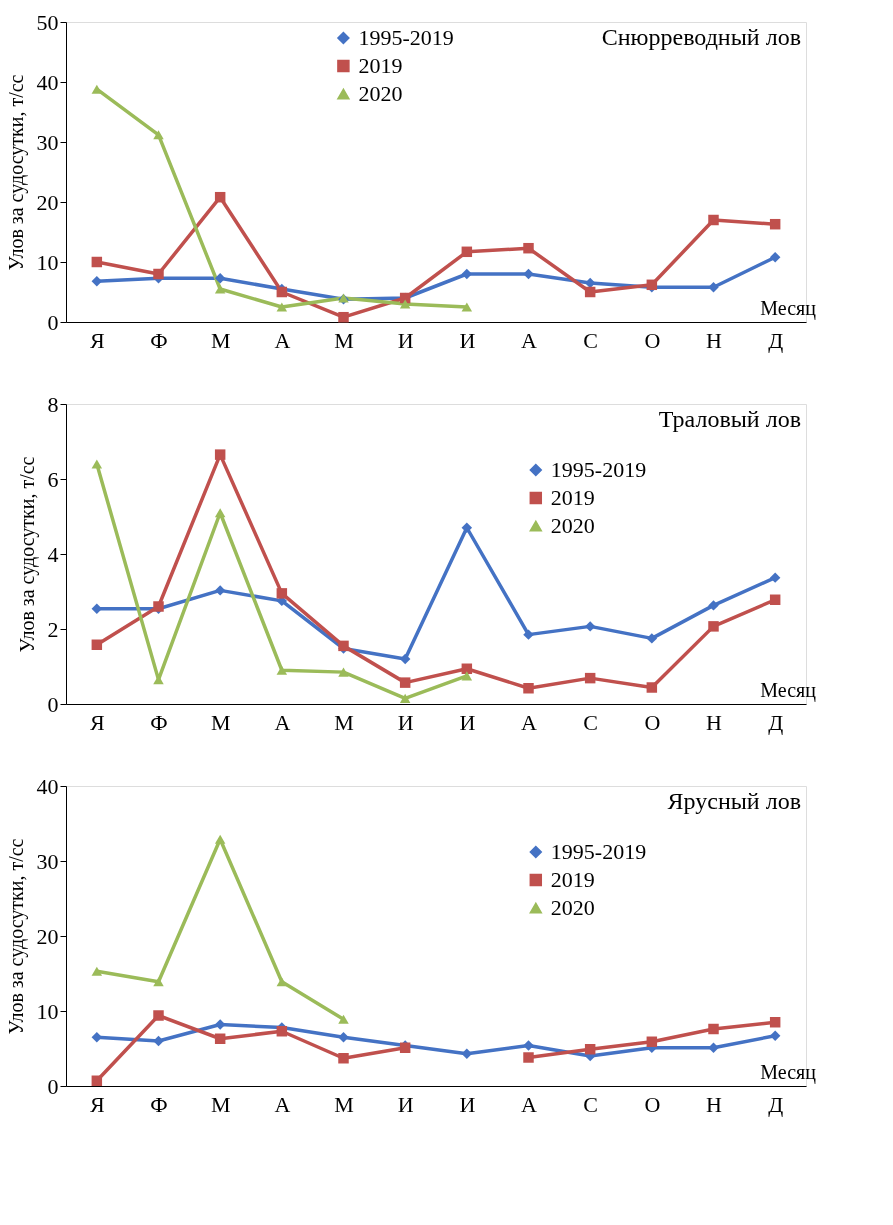 The image size is (893, 1225). Describe the element at coordinates (47, 22) in the screenshot. I see `y-tick-label: 50` at that location.